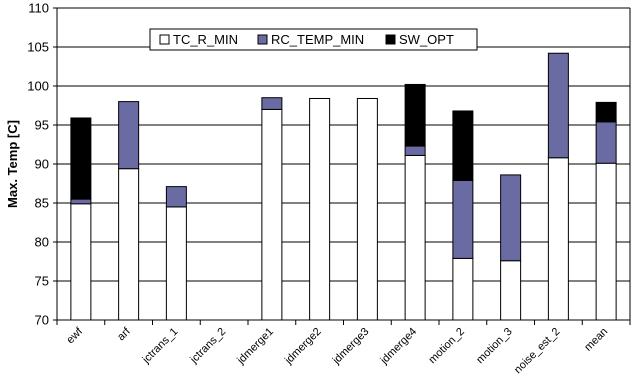  What do you see at coordinates (74, 335) in the screenshot?
I see `x-tick-label-ewf: ewf` at bounding box center [74, 335].